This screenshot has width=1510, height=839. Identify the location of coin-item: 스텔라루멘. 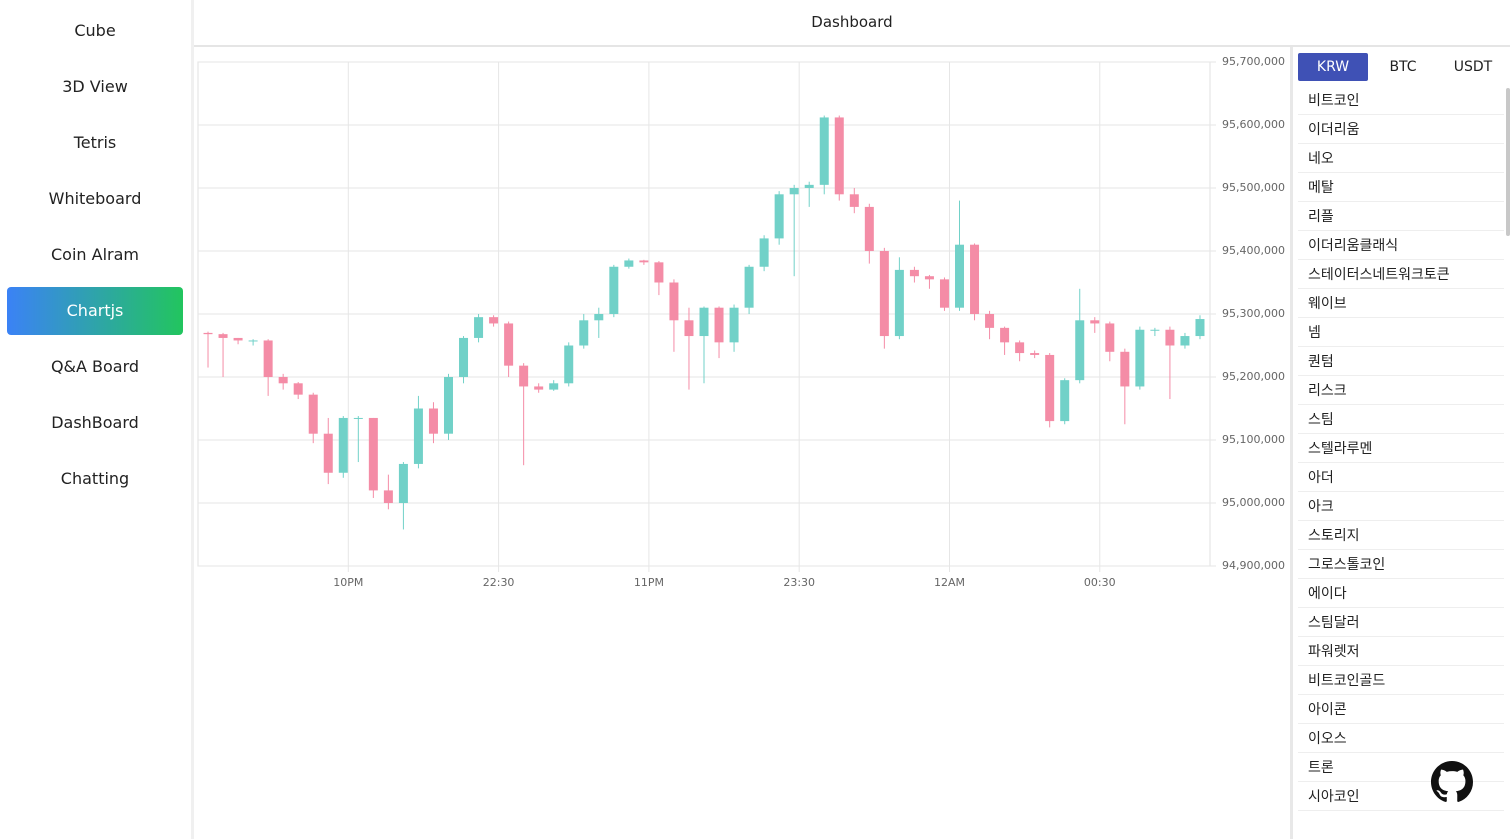
(1401, 449).